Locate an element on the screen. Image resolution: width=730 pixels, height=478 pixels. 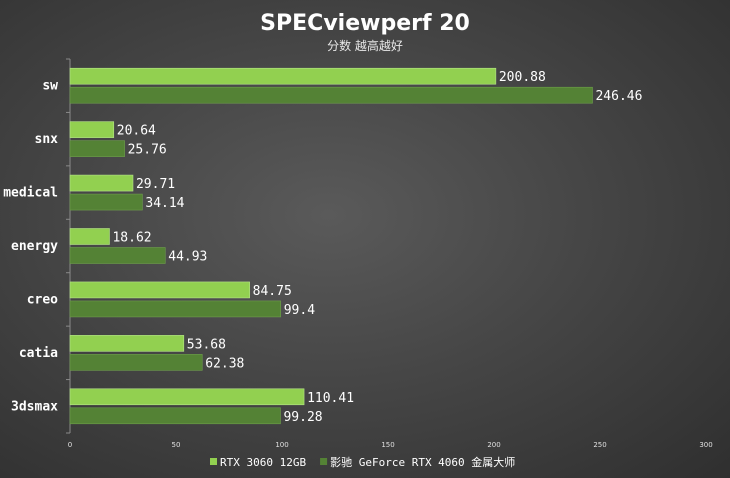
x-tick-label: 0 is located at coordinates (70, 445).